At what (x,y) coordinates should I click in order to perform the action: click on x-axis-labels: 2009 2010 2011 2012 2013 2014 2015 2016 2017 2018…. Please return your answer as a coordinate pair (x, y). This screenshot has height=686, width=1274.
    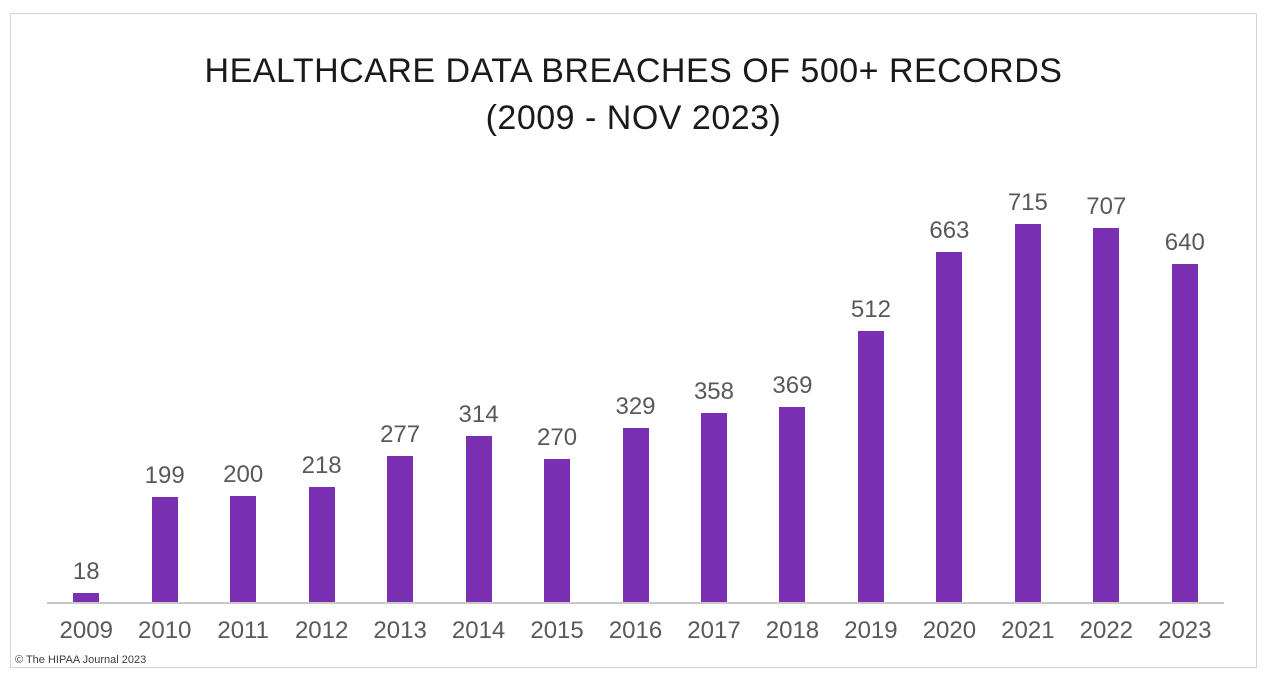
    Looking at the image, I should click on (635, 631).